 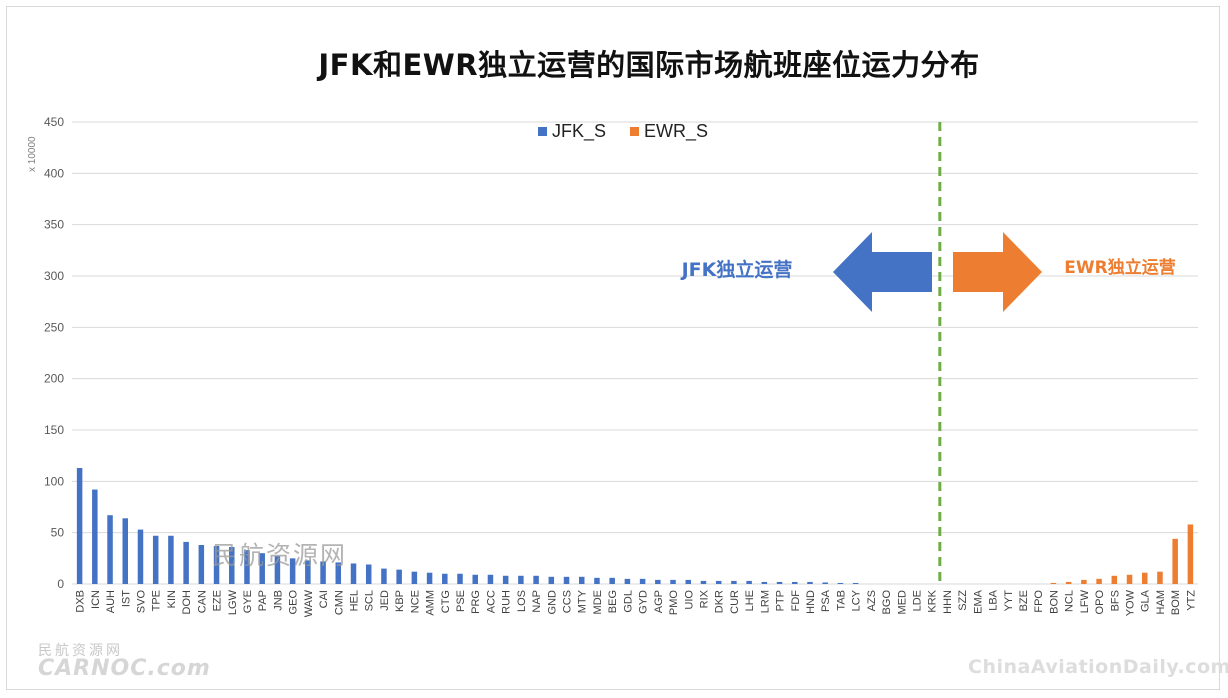 What do you see at coordinates (54, 430) in the screenshot?
I see `y-tick-label: 150` at bounding box center [54, 430].